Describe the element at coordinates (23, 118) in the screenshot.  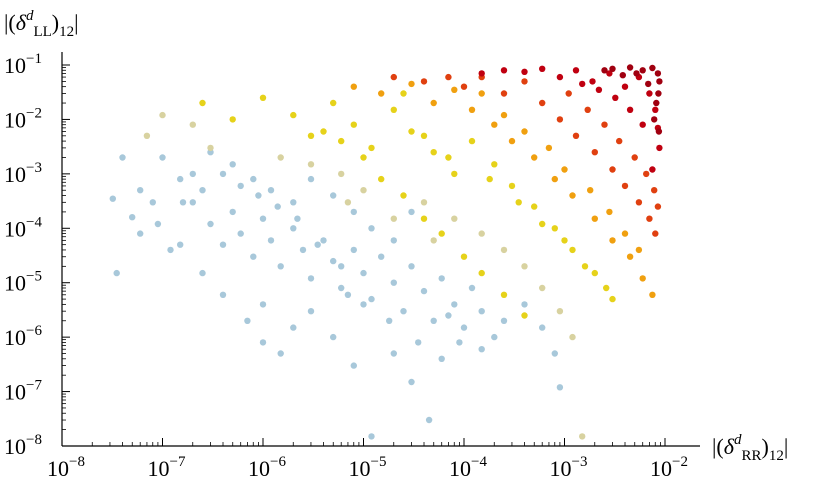
I see `y-tick-label: 10⁻²` at that location.